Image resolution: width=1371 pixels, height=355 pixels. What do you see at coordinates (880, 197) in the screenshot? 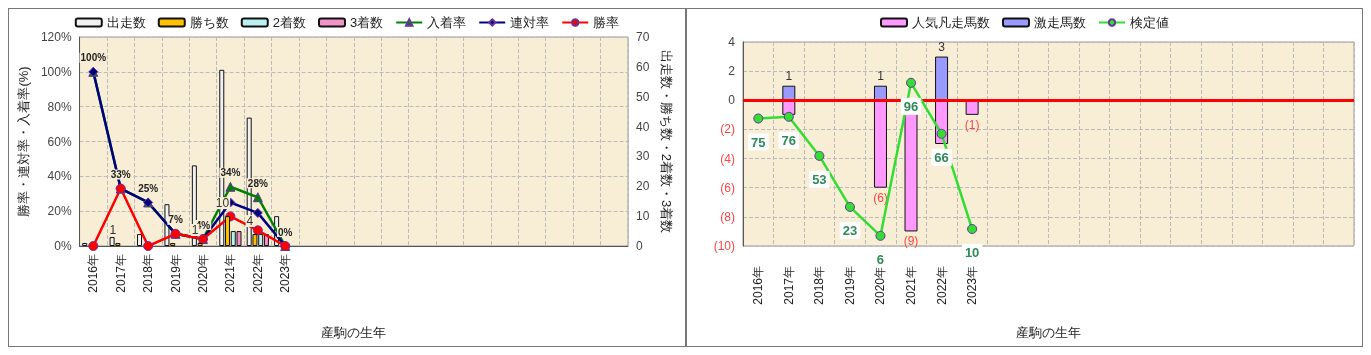
I see `data-label: (6)` at bounding box center [880, 197].